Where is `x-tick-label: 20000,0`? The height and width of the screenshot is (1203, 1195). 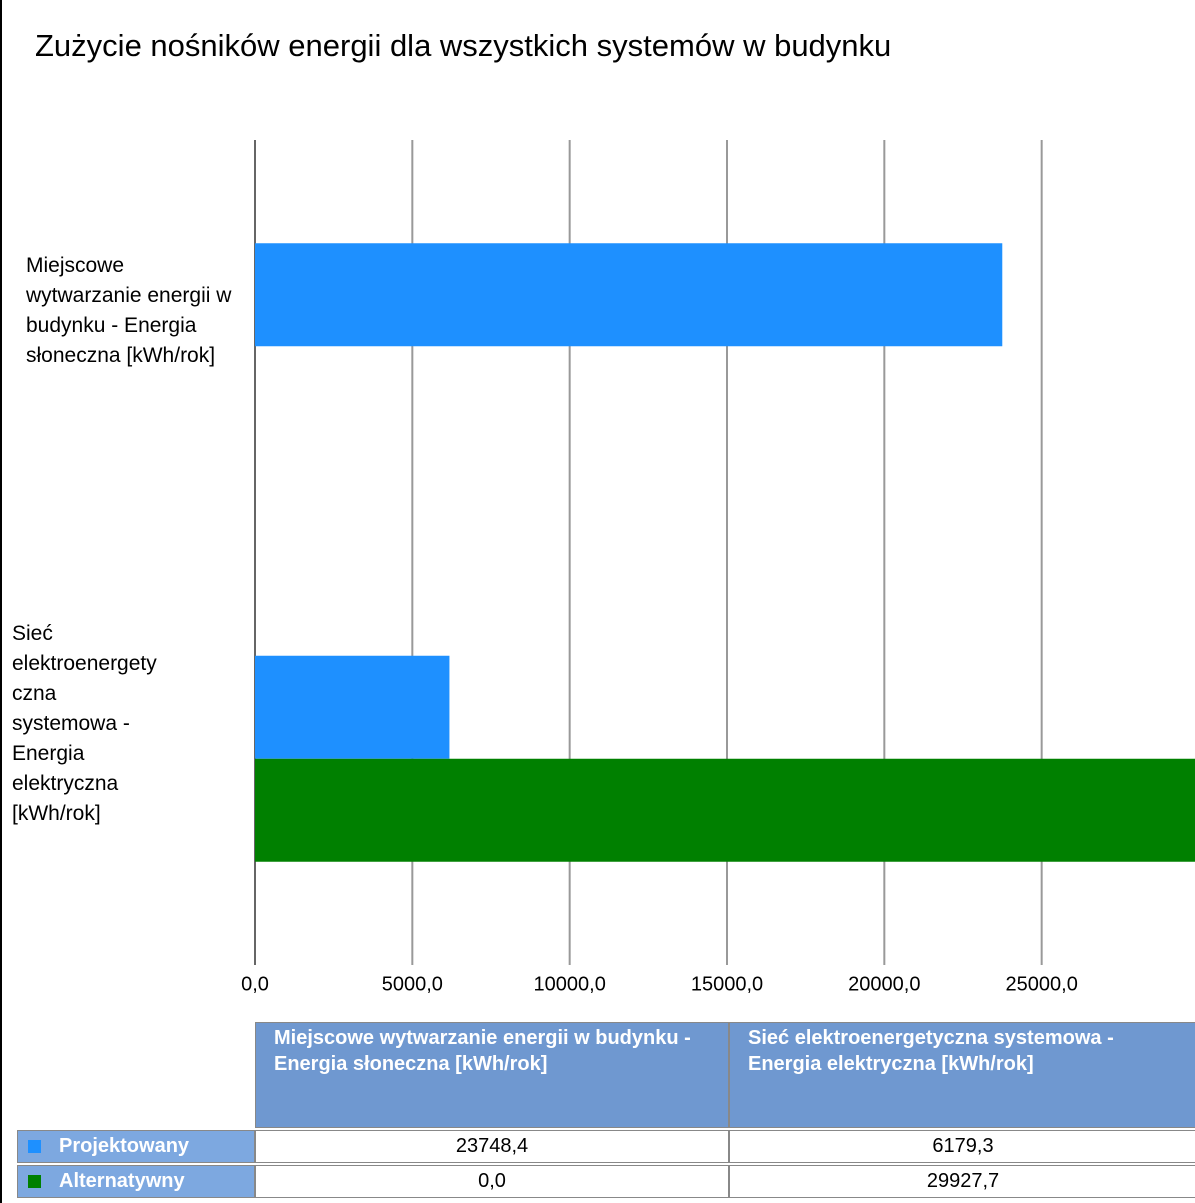 x-tick-label: 20000,0 is located at coordinates (884, 984).